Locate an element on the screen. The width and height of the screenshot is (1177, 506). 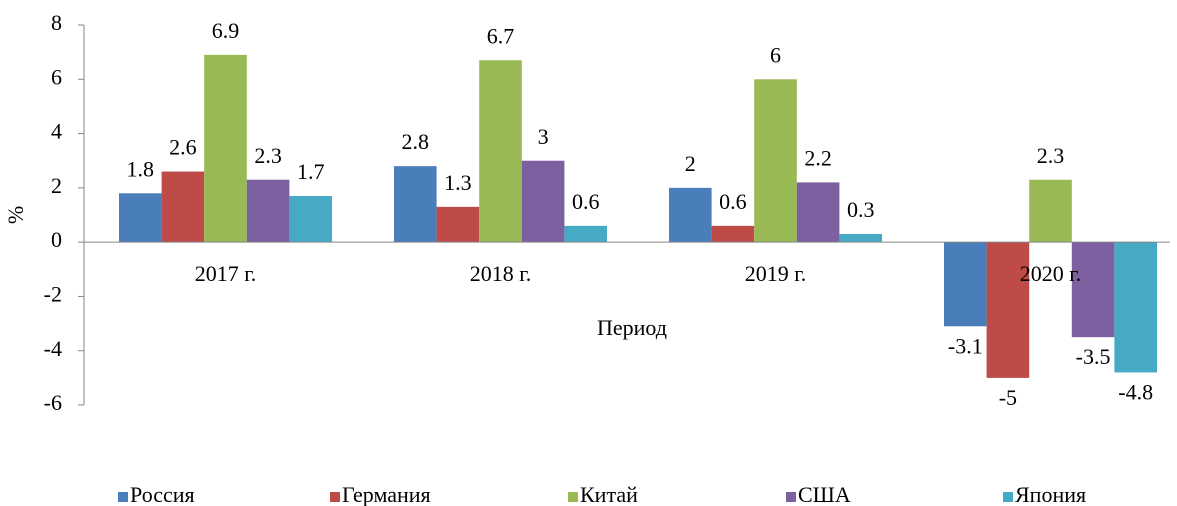
y-axis-title: % is located at coordinates (15, 215).